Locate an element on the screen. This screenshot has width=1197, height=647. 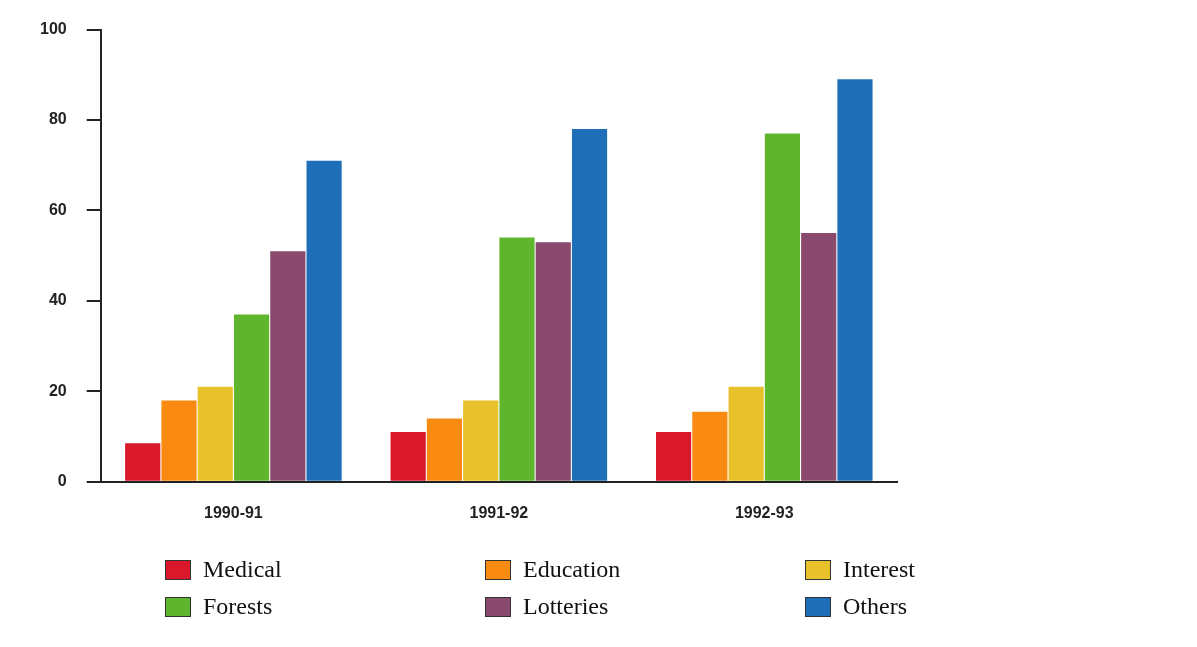
legend-label: Education is located at coordinates (572, 569).